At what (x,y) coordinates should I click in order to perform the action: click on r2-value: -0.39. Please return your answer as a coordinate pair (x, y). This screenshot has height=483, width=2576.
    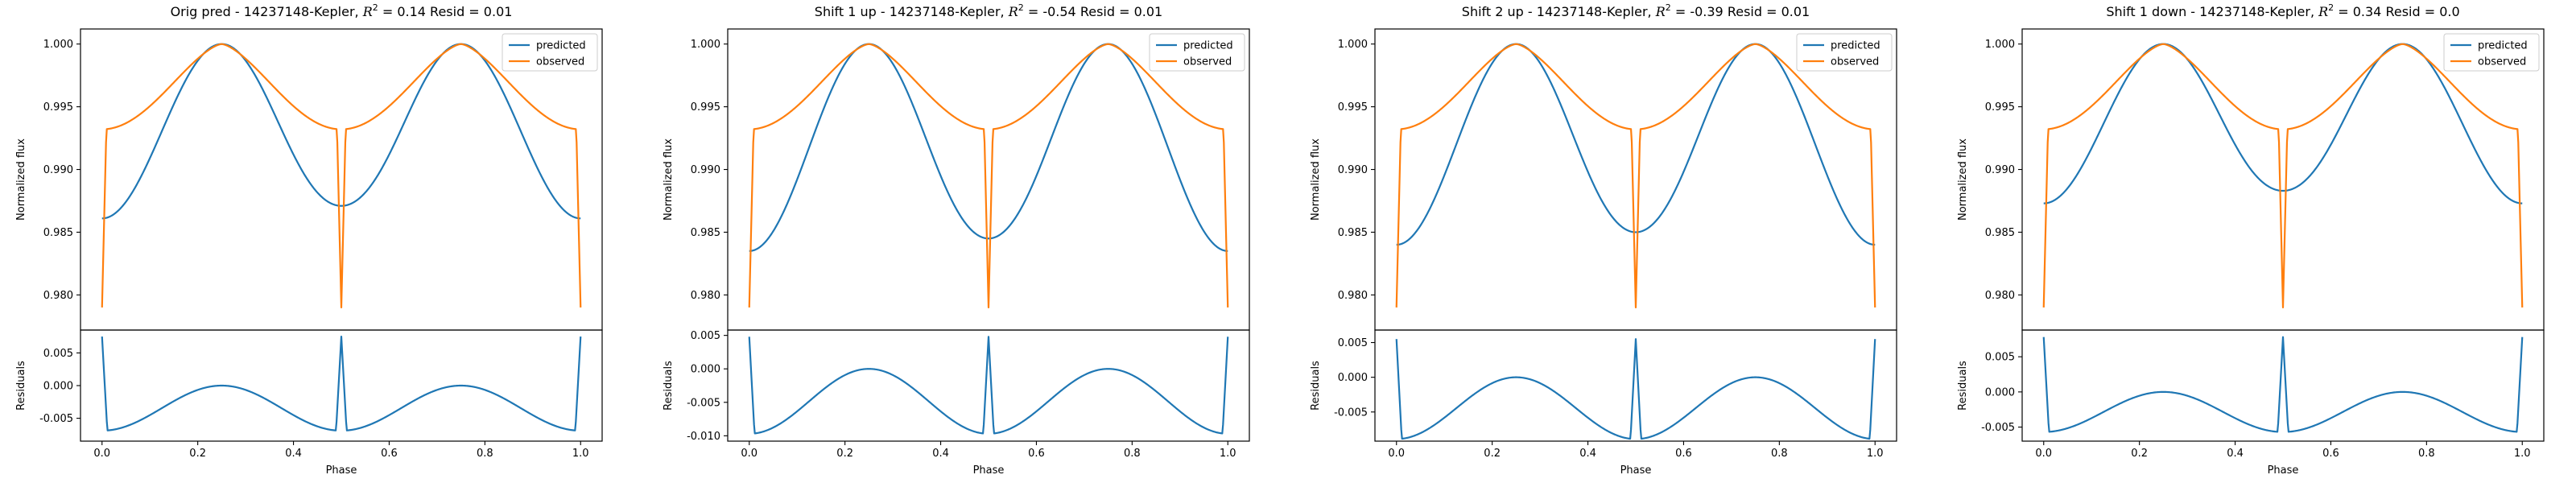
    Looking at the image, I should click on (1706, 11).